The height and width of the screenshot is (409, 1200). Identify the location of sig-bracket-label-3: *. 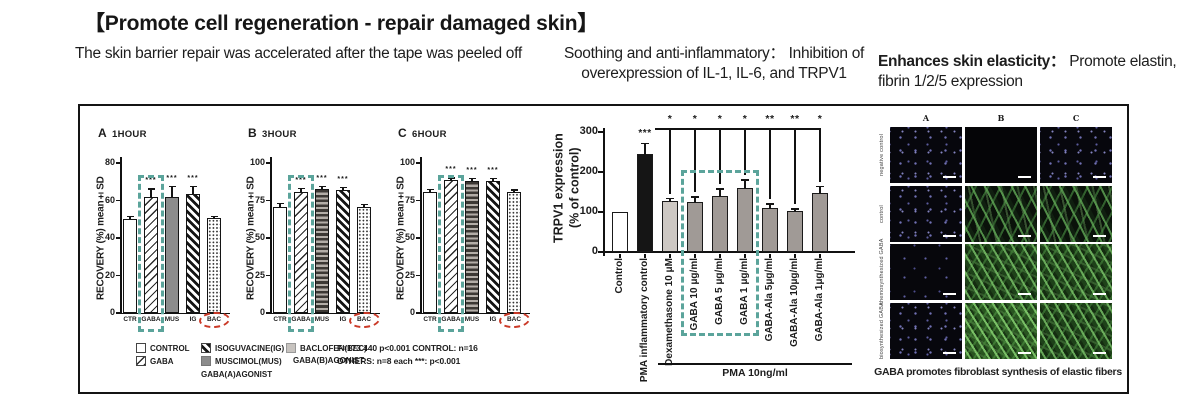
(745, 119).